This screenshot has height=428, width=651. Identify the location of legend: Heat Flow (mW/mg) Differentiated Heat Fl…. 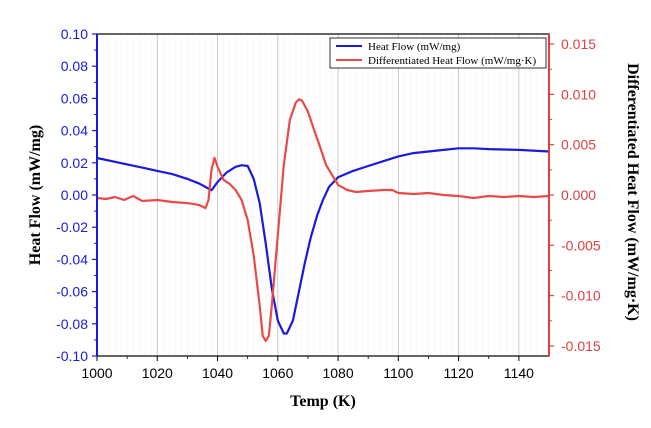
(438, 53).